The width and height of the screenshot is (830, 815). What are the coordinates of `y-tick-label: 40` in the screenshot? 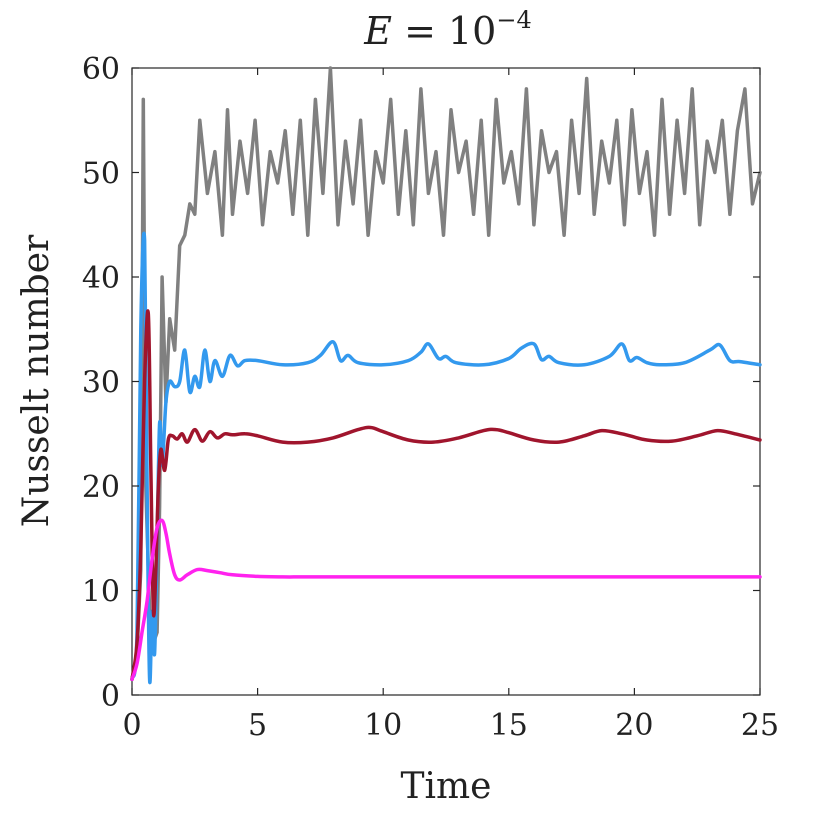 It's located at (101, 278).